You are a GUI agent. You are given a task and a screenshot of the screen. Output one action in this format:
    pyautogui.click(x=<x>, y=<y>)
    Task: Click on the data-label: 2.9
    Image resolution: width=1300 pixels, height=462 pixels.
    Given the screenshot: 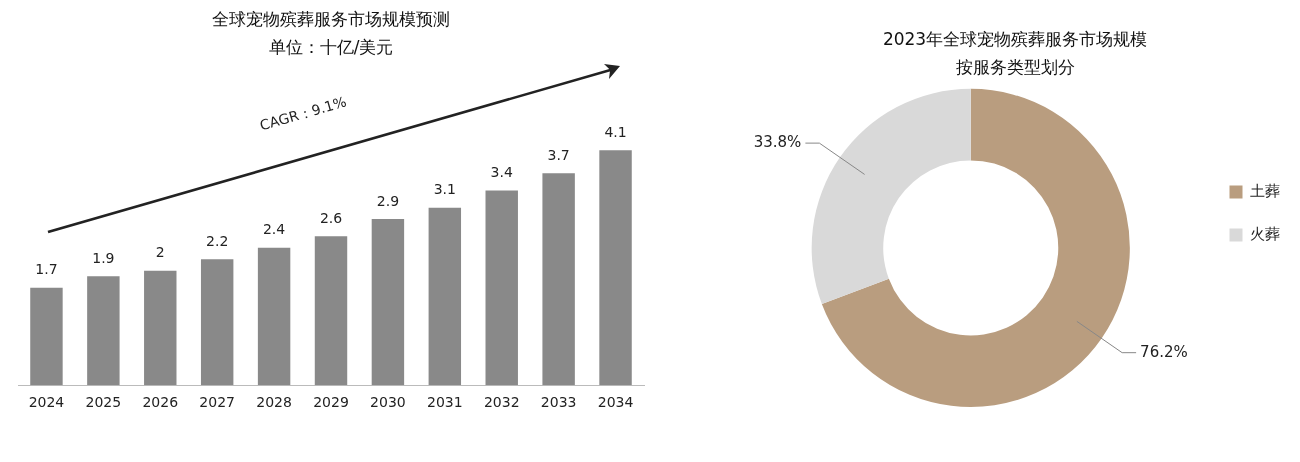 What is the action you would take?
    pyautogui.click(x=388, y=200)
    